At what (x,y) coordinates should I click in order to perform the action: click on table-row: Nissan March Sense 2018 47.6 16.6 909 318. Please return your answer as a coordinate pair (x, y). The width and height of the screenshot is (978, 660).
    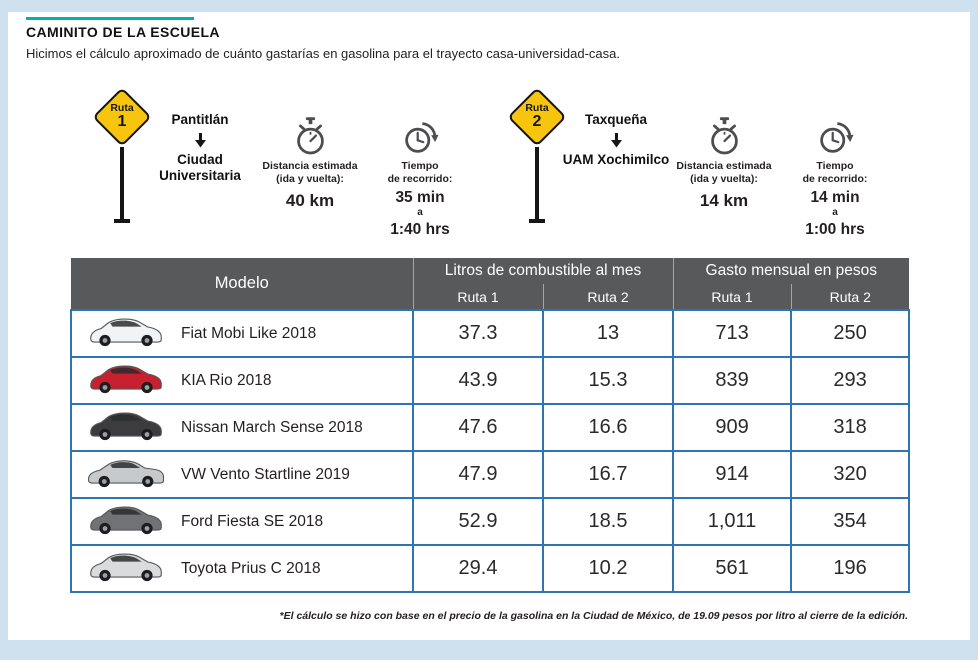
    Looking at the image, I should click on (490, 427).